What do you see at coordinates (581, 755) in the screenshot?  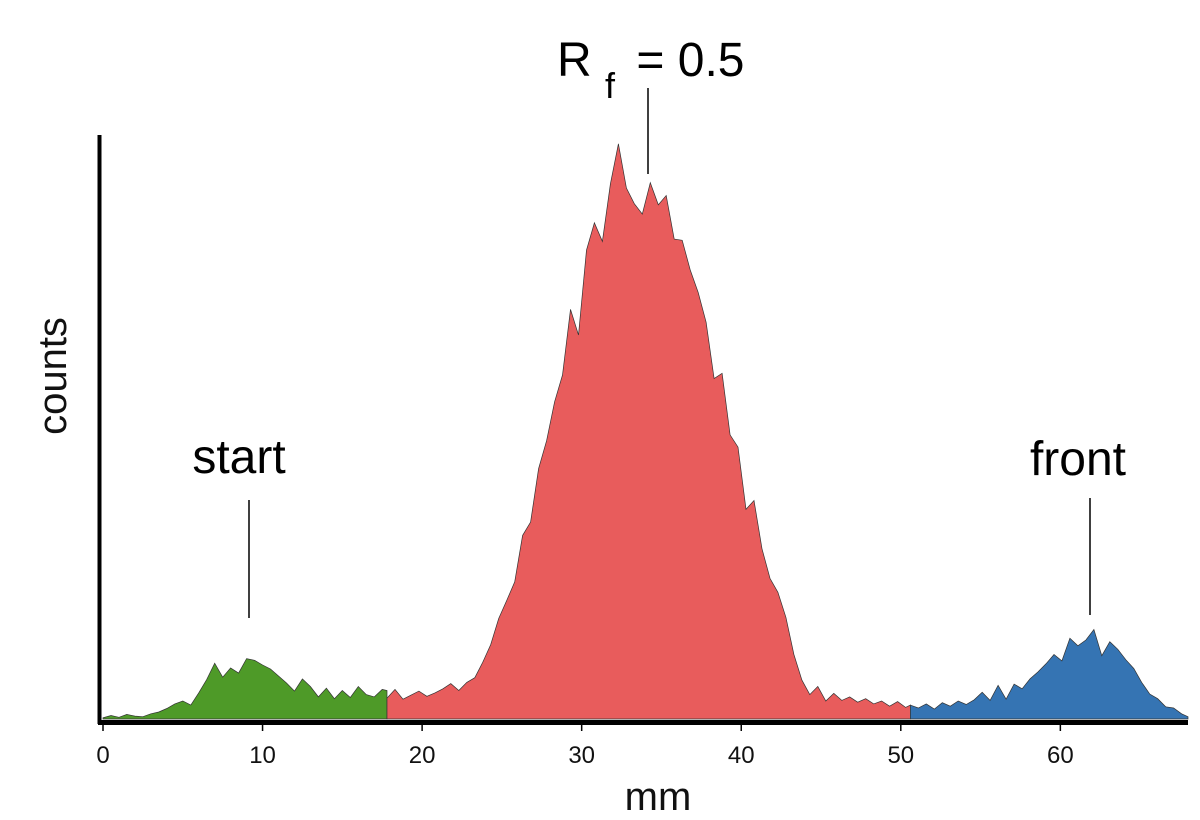 I see `x-tick-label-30: 30` at bounding box center [581, 755].